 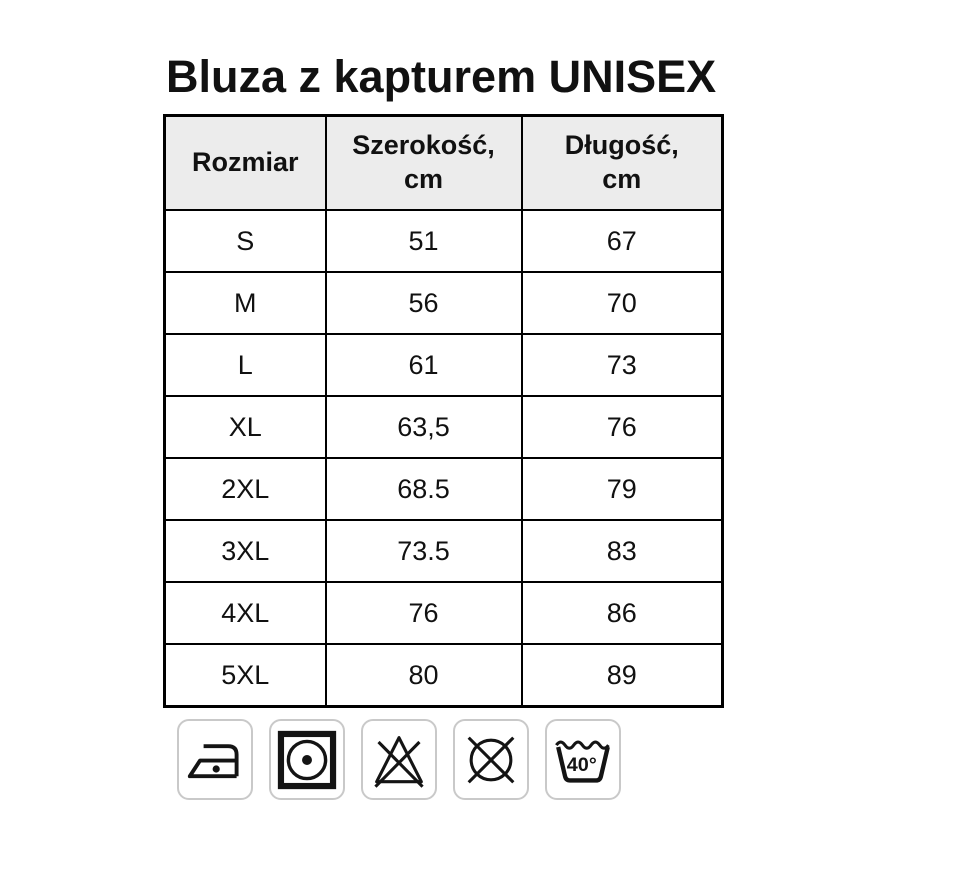 What do you see at coordinates (622, 489) in the screenshot?
I see `length-cell: 79` at bounding box center [622, 489].